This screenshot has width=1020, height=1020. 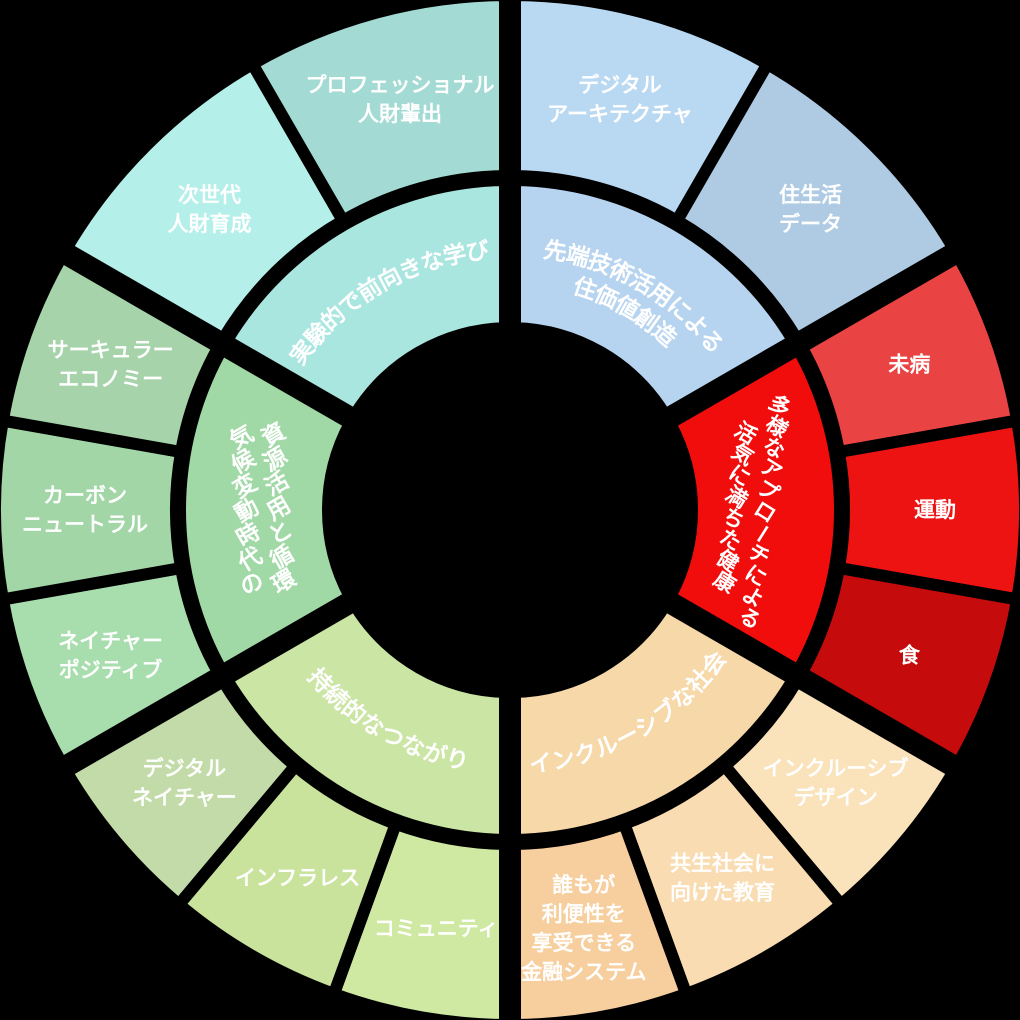 What do you see at coordinates (400, 99) in the screenshot?
I see `professional-hr-label: プロフェッショナル人財輩出` at bounding box center [400, 99].